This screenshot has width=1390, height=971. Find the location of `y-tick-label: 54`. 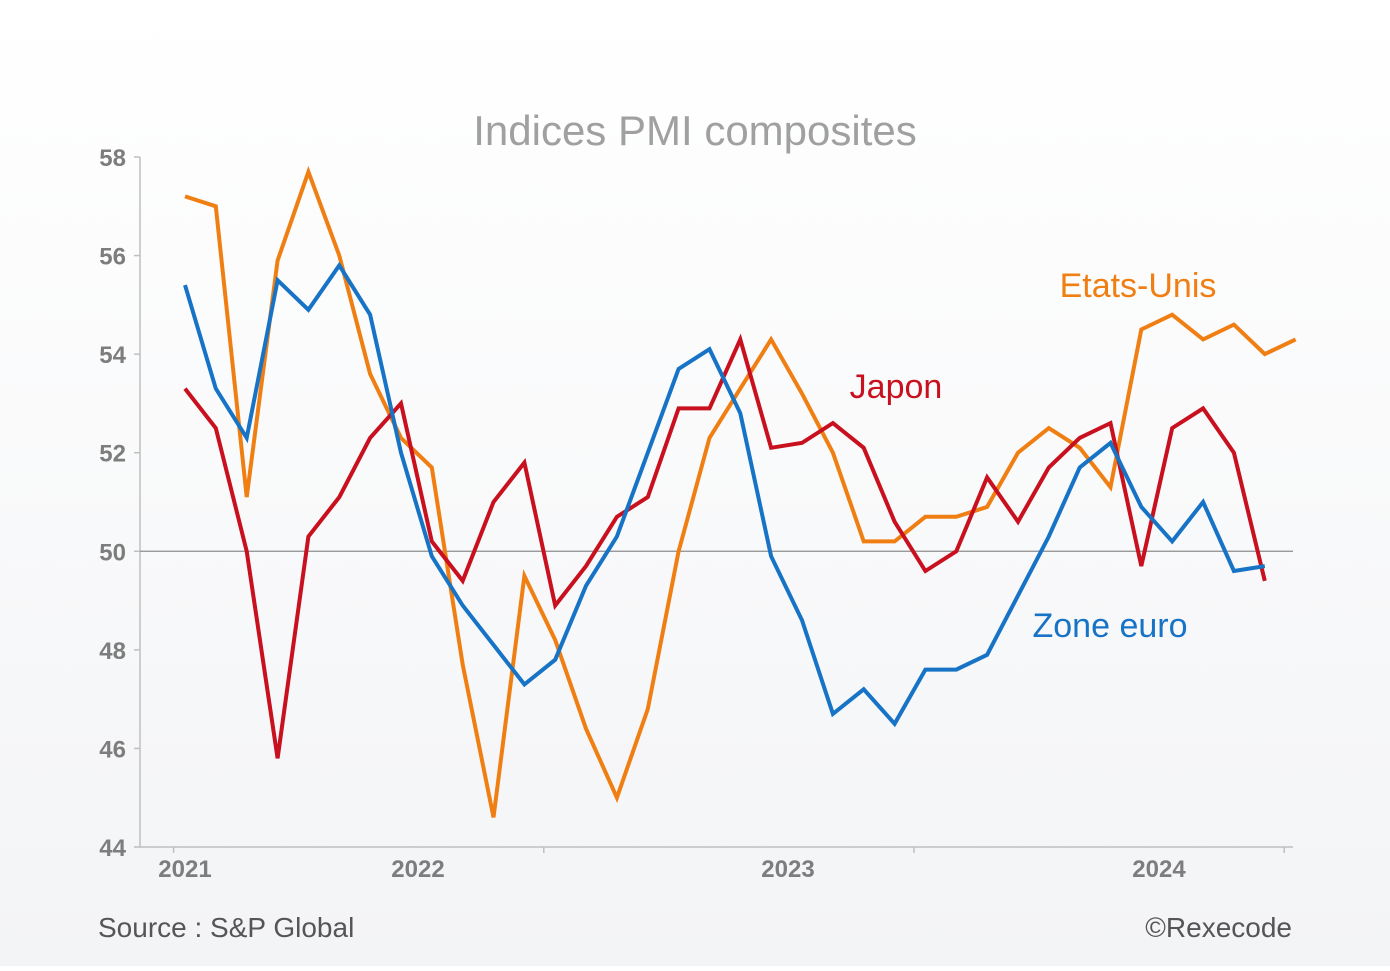

y-tick-label: 54 is located at coordinates (112, 355).